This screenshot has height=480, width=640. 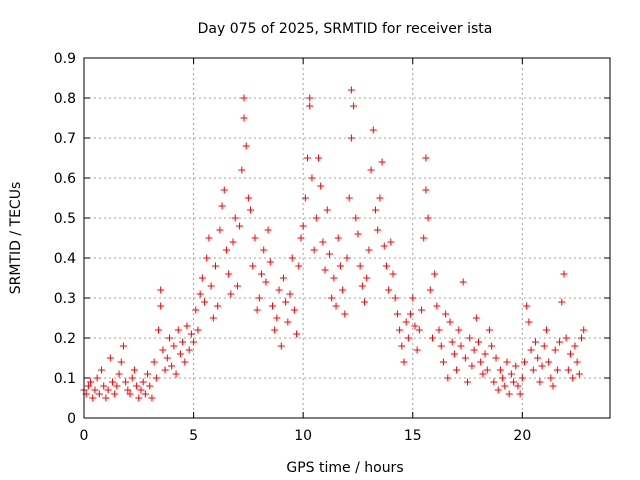 I want to click on y-tick-label: 0, so click(x=71, y=419).